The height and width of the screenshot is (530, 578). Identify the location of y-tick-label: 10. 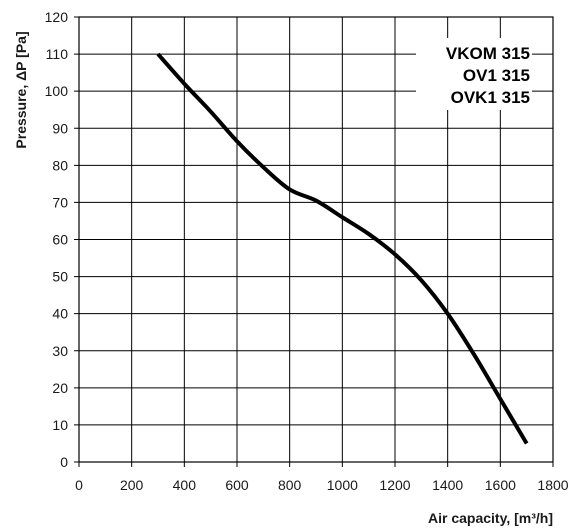
(60, 425).